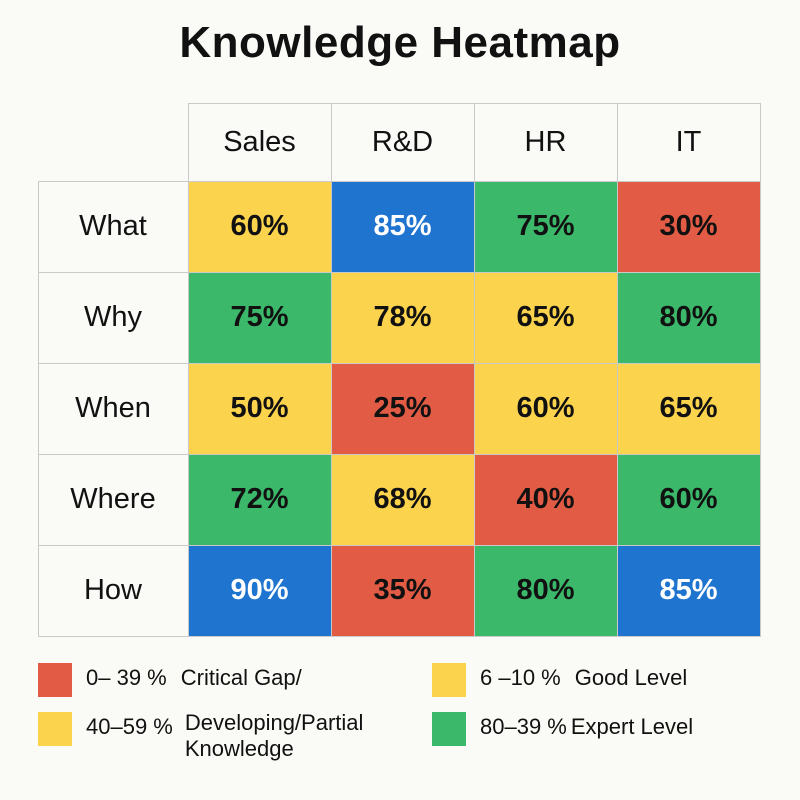 This screenshot has width=800, height=800. I want to click on column-header-hr: HR, so click(545, 142).